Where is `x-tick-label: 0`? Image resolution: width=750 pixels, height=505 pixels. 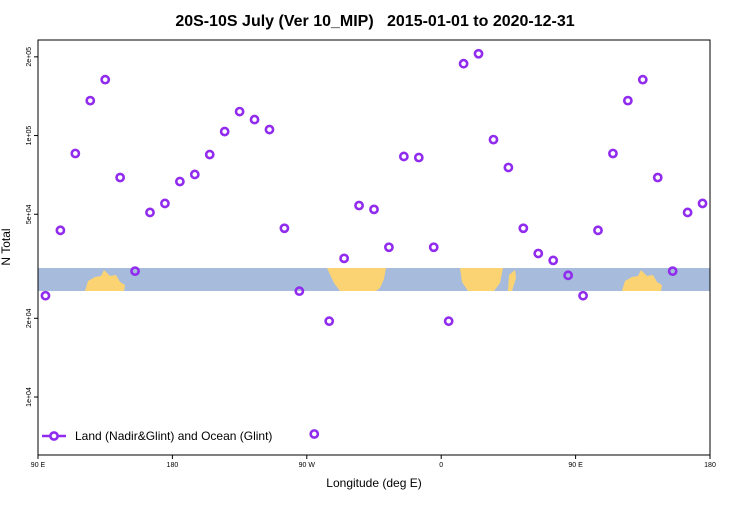
x-tick-label: 0 is located at coordinates (441, 465).